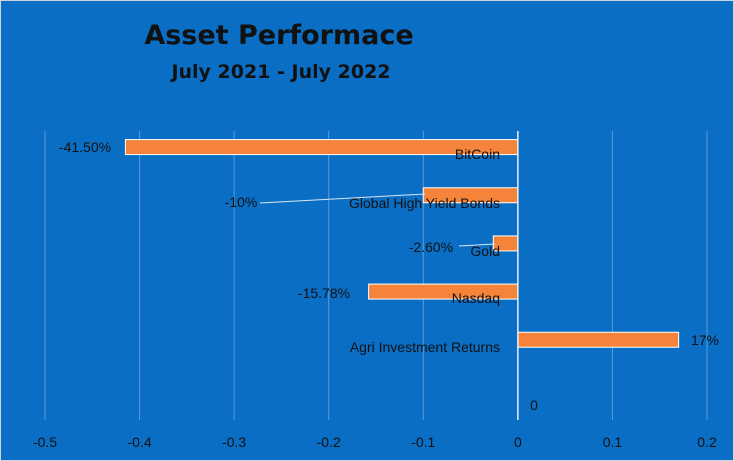 The height and width of the screenshot is (461, 734). Describe the element at coordinates (423, 442) in the screenshot. I see `x-tick-label: -0.1` at that location.